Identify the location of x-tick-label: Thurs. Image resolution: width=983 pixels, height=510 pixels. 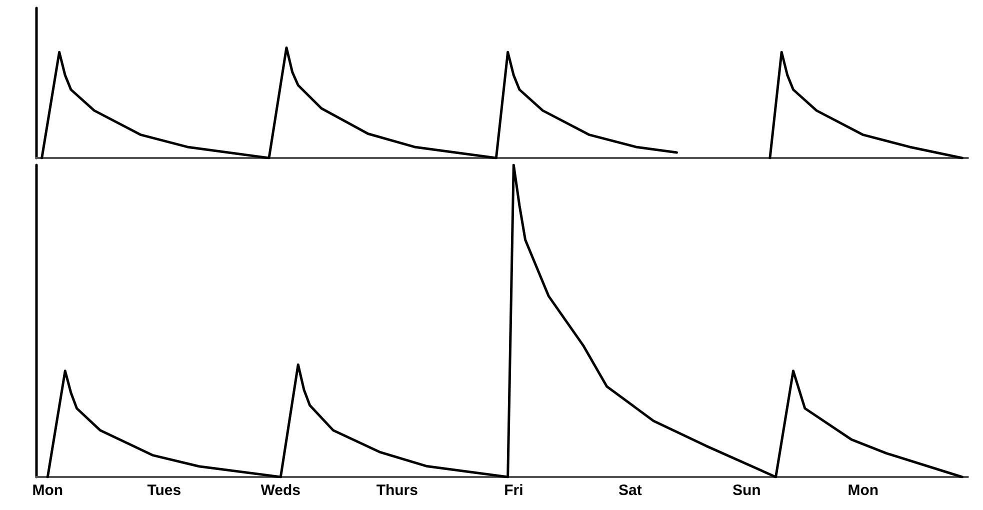
(397, 490).